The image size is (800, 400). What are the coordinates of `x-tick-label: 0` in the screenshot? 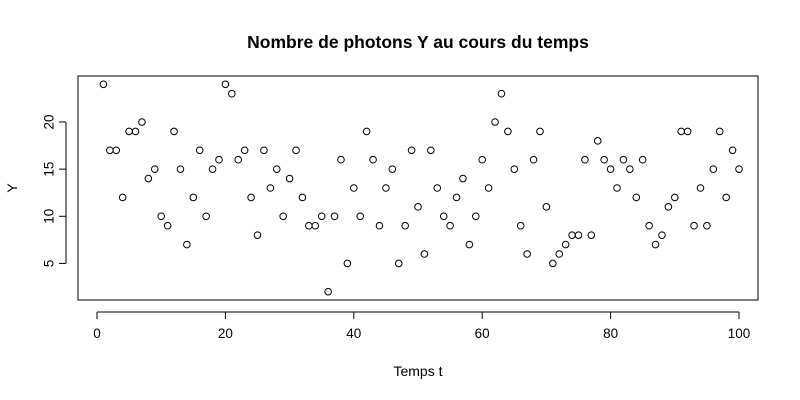 It's located at (97, 333).